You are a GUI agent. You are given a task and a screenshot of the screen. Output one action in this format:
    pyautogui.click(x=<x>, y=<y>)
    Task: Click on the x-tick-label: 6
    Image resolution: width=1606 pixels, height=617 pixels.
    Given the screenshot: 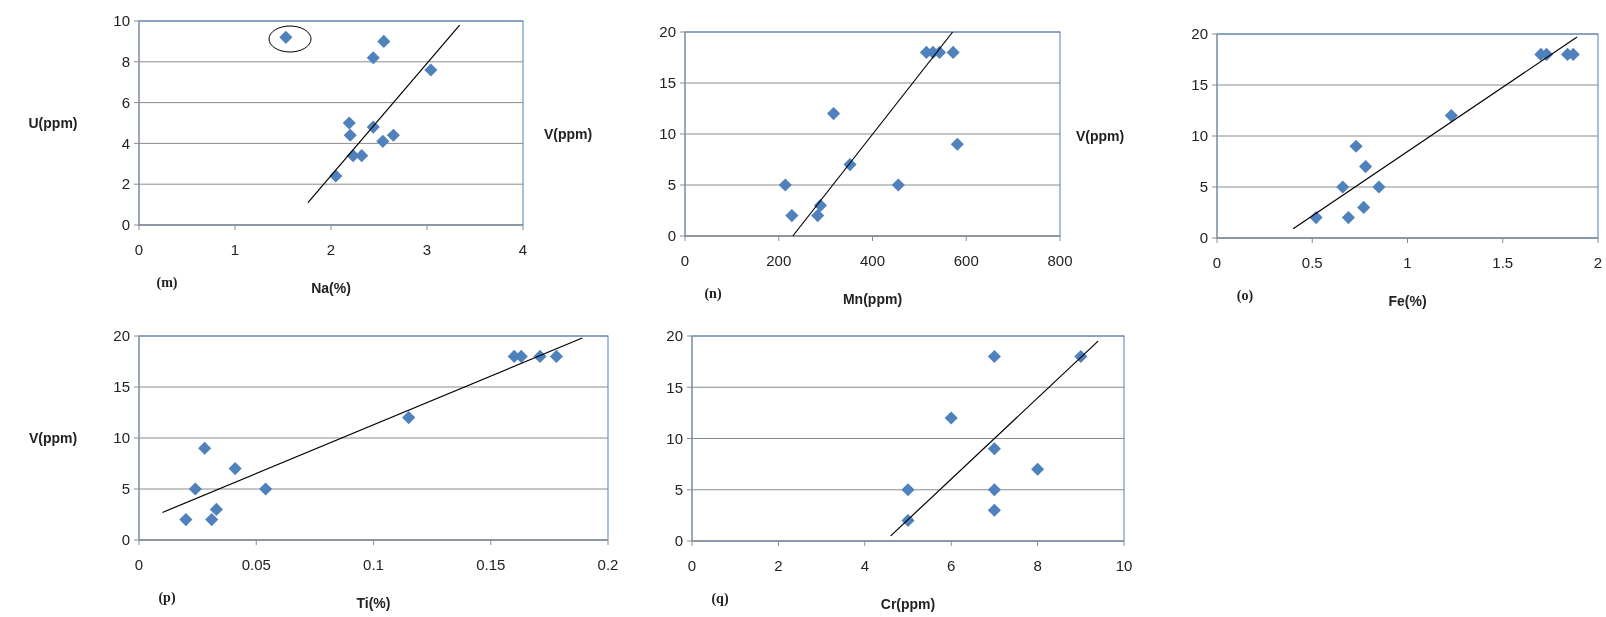 What is the action you would take?
    pyautogui.click(x=951, y=565)
    